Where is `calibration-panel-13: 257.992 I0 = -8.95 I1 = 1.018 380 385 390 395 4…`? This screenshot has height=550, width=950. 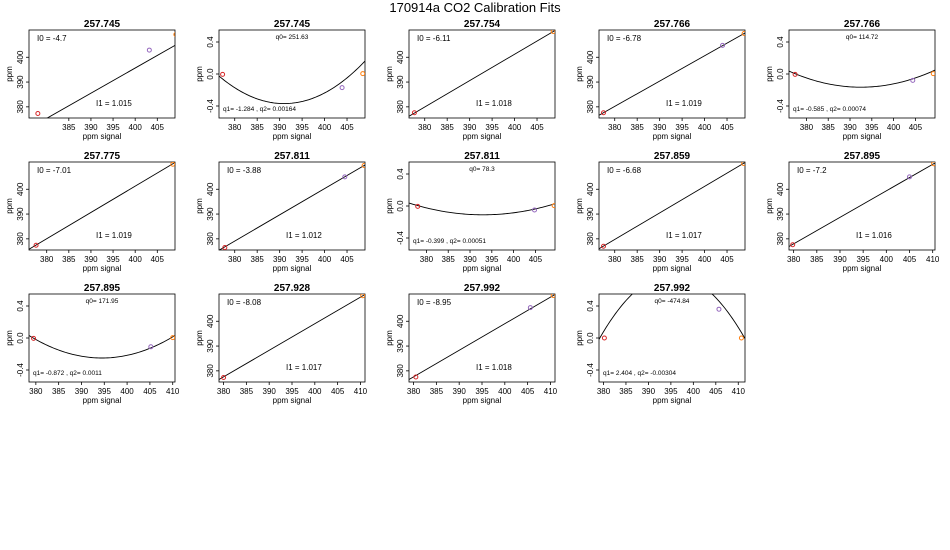 calibration-panel-13: 257.992 I0 = -8.95 I1 = 1.018 380 385 390 395 4… is located at coordinates (471, 344).